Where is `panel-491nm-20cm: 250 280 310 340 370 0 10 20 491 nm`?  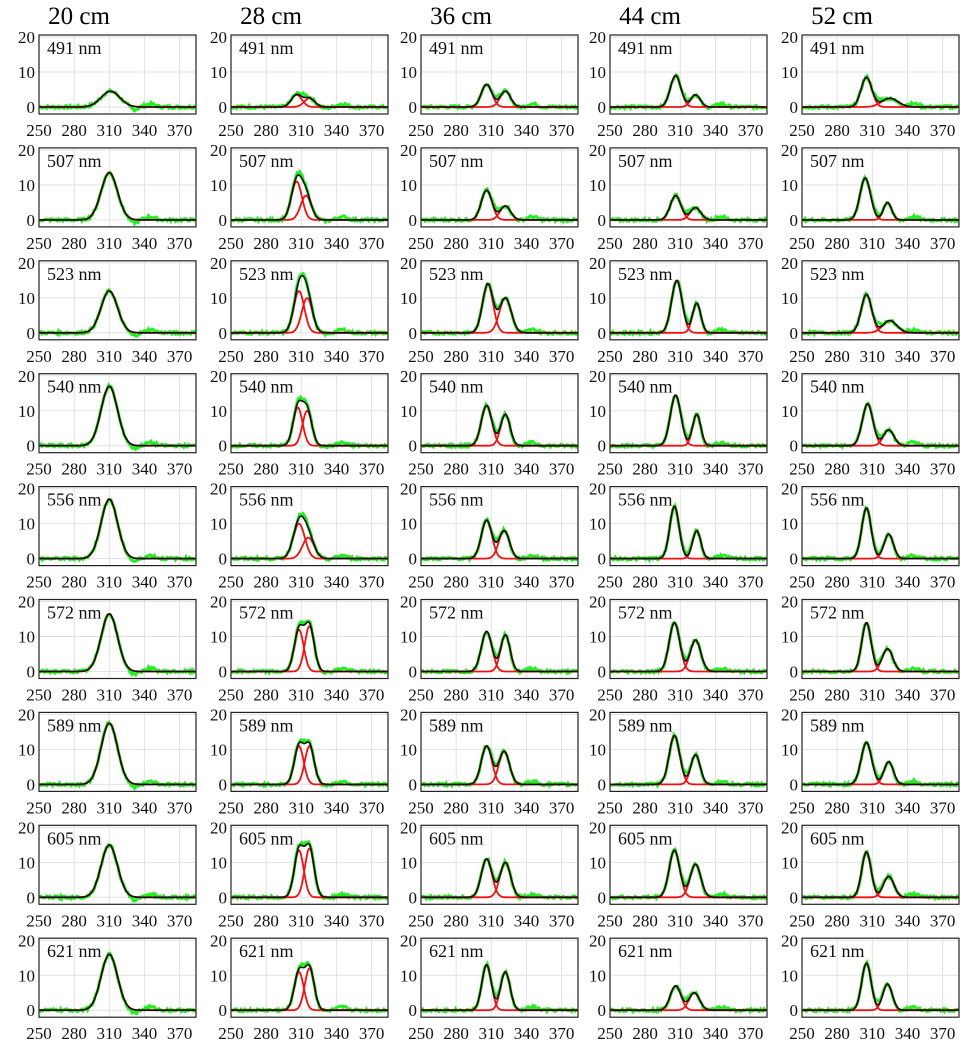
panel-491nm-20cm: 250 280 310 340 370 0 10 20 491 nm is located at coordinates (107, 84).